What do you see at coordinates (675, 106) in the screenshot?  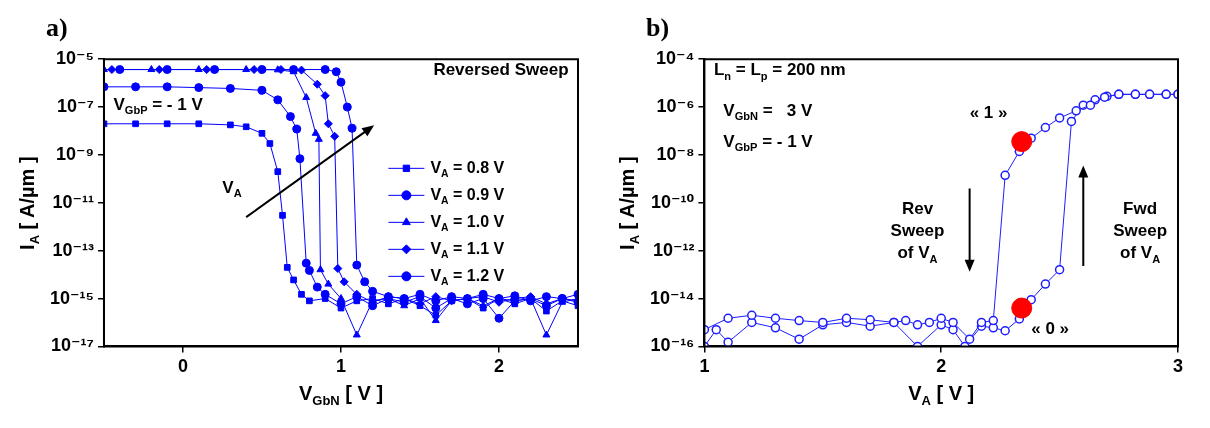 I see `y-tick-label: 10⁻⁶` at bounding box center [675, 106].